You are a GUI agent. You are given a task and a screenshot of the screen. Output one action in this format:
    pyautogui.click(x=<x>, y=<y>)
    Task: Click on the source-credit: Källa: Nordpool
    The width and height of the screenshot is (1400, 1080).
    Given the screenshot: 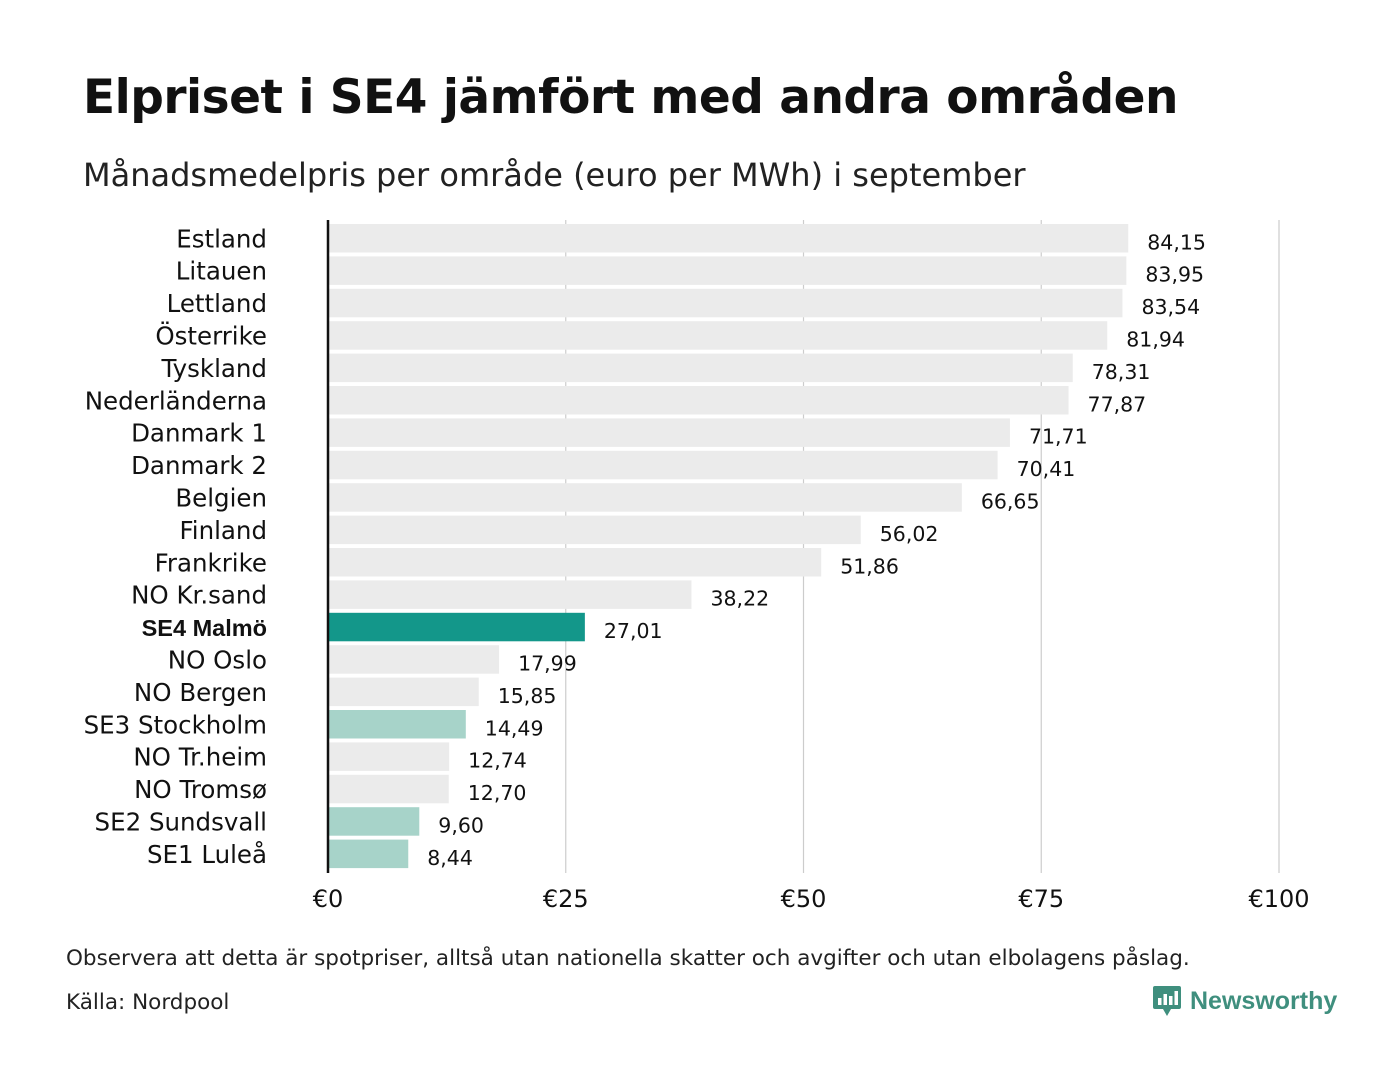 What is the action you would take?
    pyautogui.click(x=148, y=1002)
    